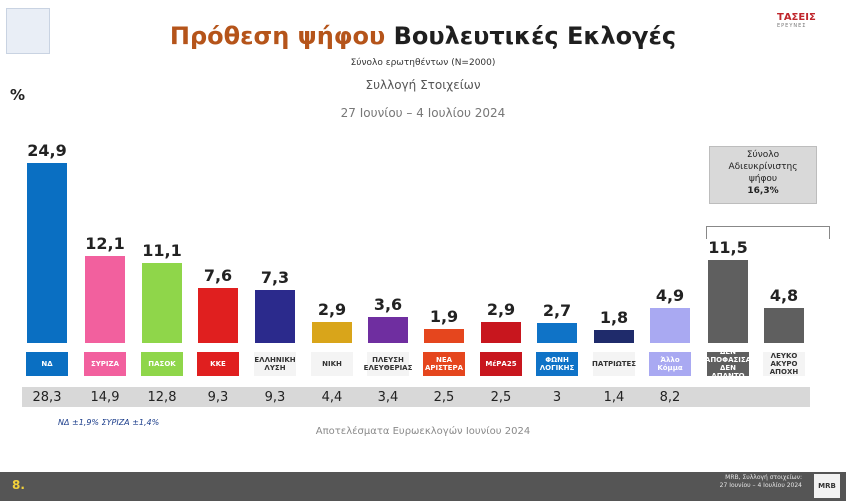  Describe the element at coordinates (670, 364) in the screenshot. I see `party-logo-11: Άλλο Κόμμα` at that location.